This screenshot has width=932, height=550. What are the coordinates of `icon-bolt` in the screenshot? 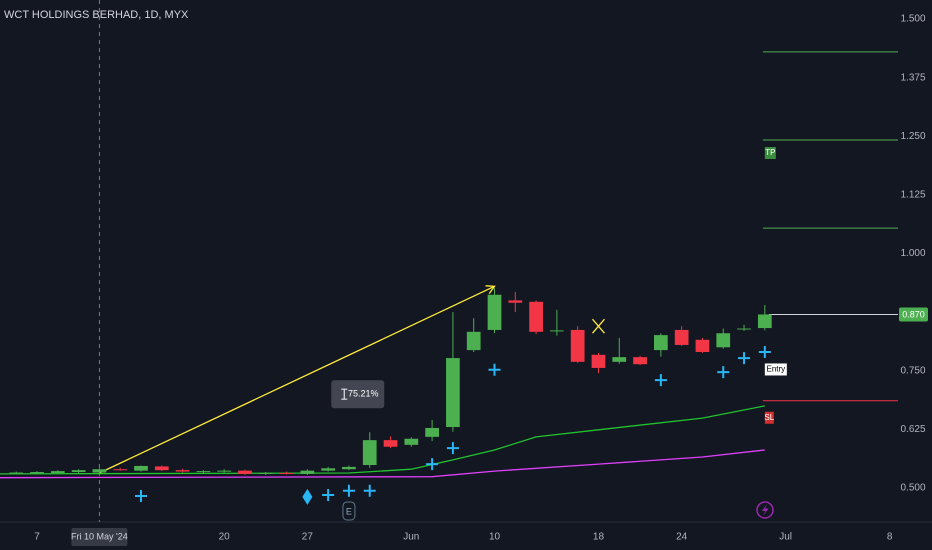 It's located at (765, 510).